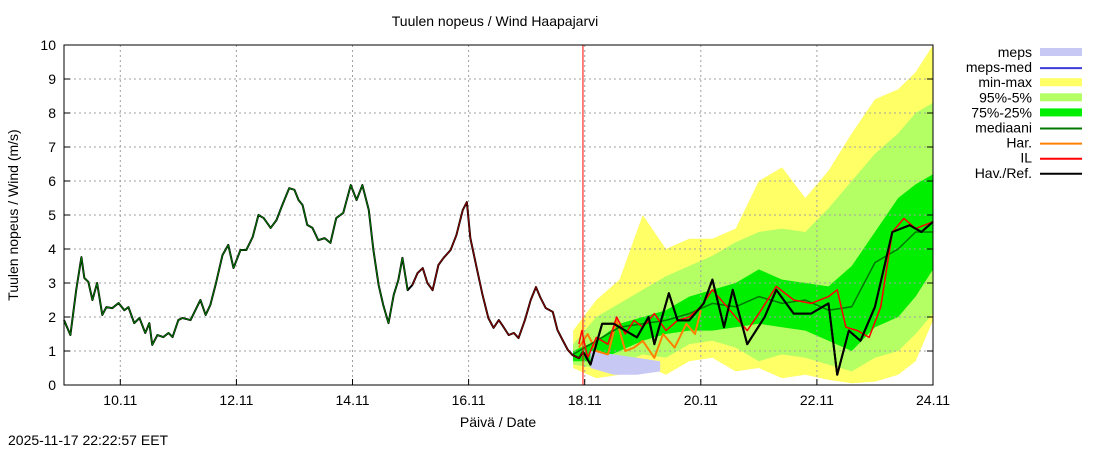 This screenshot has height=450, width=1100. Describe the element at coordinates (701, 400) in the screenshot. I see `x-tick-label: 20.11` at that location.